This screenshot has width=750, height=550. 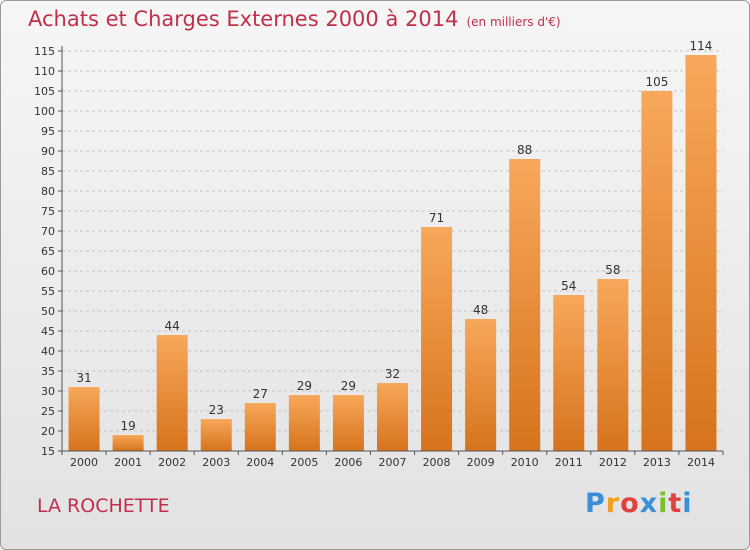 What do you see at coordinates (48, 431) in the screenshot?
I see `y-tick-label: 20` at bounding box center [48, 431].